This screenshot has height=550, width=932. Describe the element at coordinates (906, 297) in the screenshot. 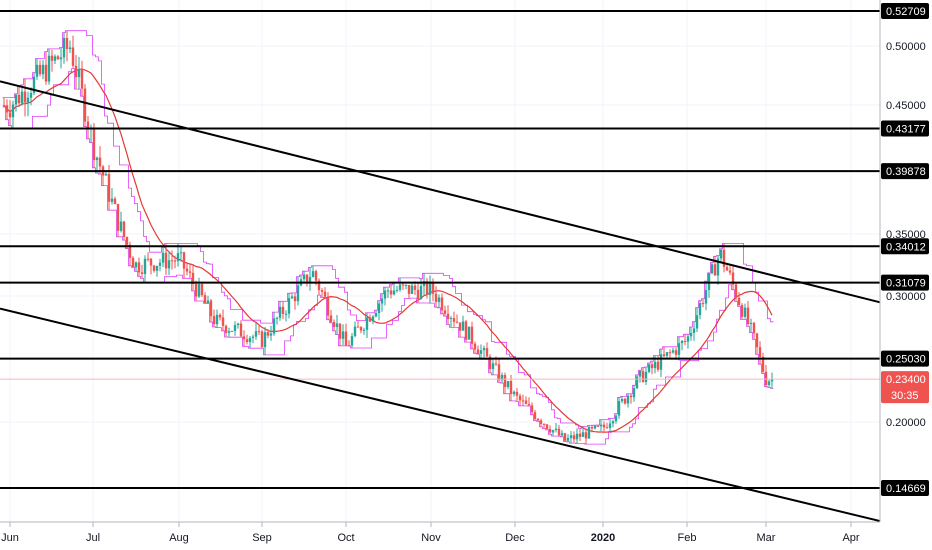

I see `price-tick-label: 0.30000` at that location.